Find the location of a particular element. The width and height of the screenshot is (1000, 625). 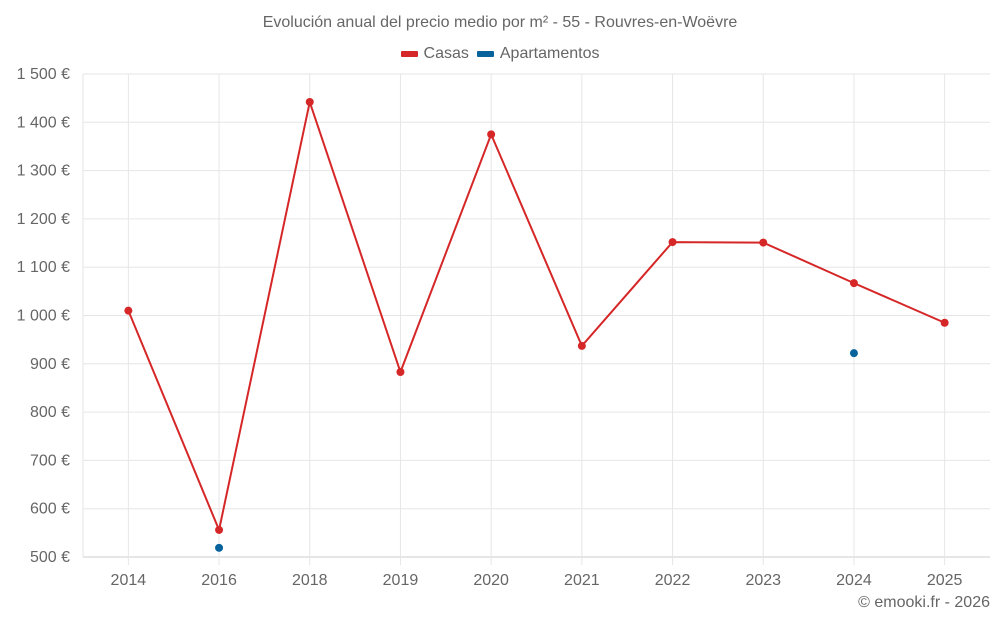

casas-swatch-icon is located at coordinates (409, 54).